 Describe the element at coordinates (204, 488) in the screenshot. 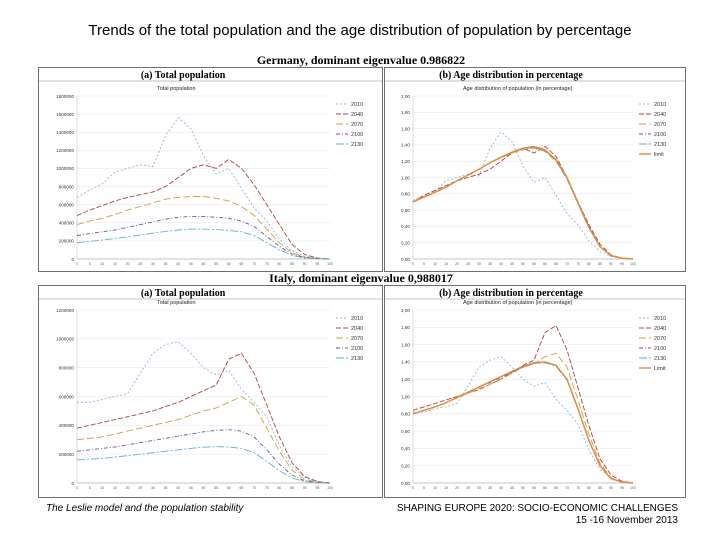

I see `x-tick-label: 50` at that location.